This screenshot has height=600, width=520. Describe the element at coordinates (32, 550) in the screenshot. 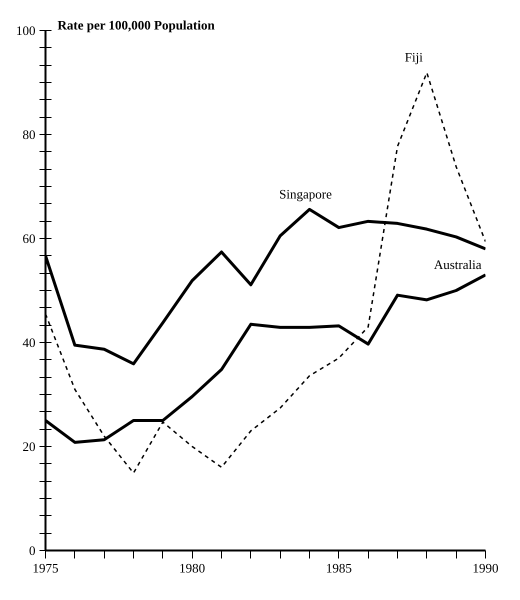

I see `y-tick-label: 0` at that location.